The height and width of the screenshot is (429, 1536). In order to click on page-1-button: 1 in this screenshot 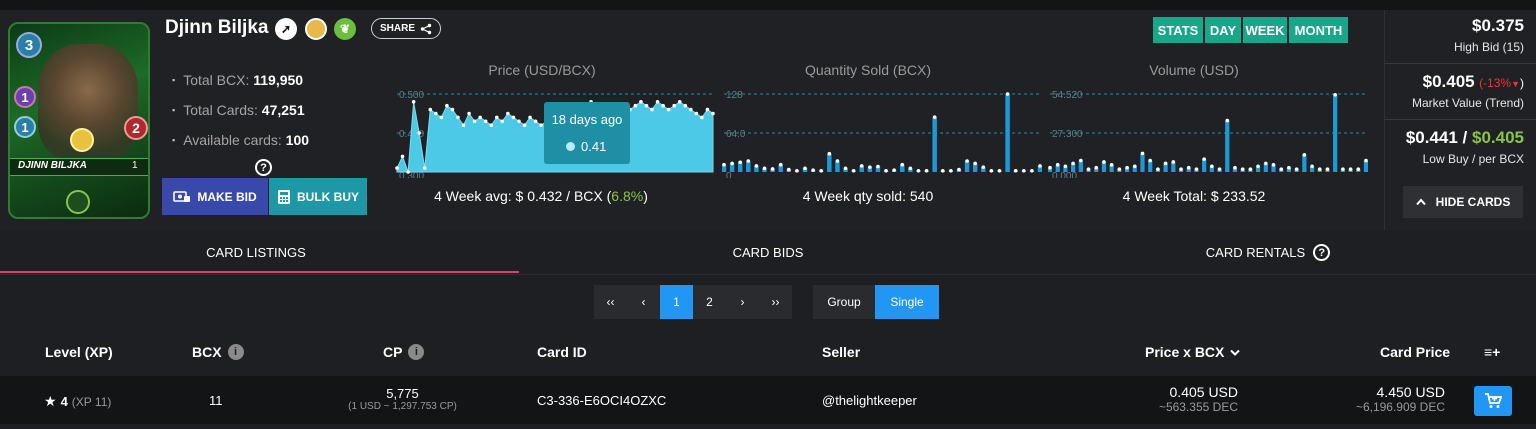, I will do `click(676, 302)`.